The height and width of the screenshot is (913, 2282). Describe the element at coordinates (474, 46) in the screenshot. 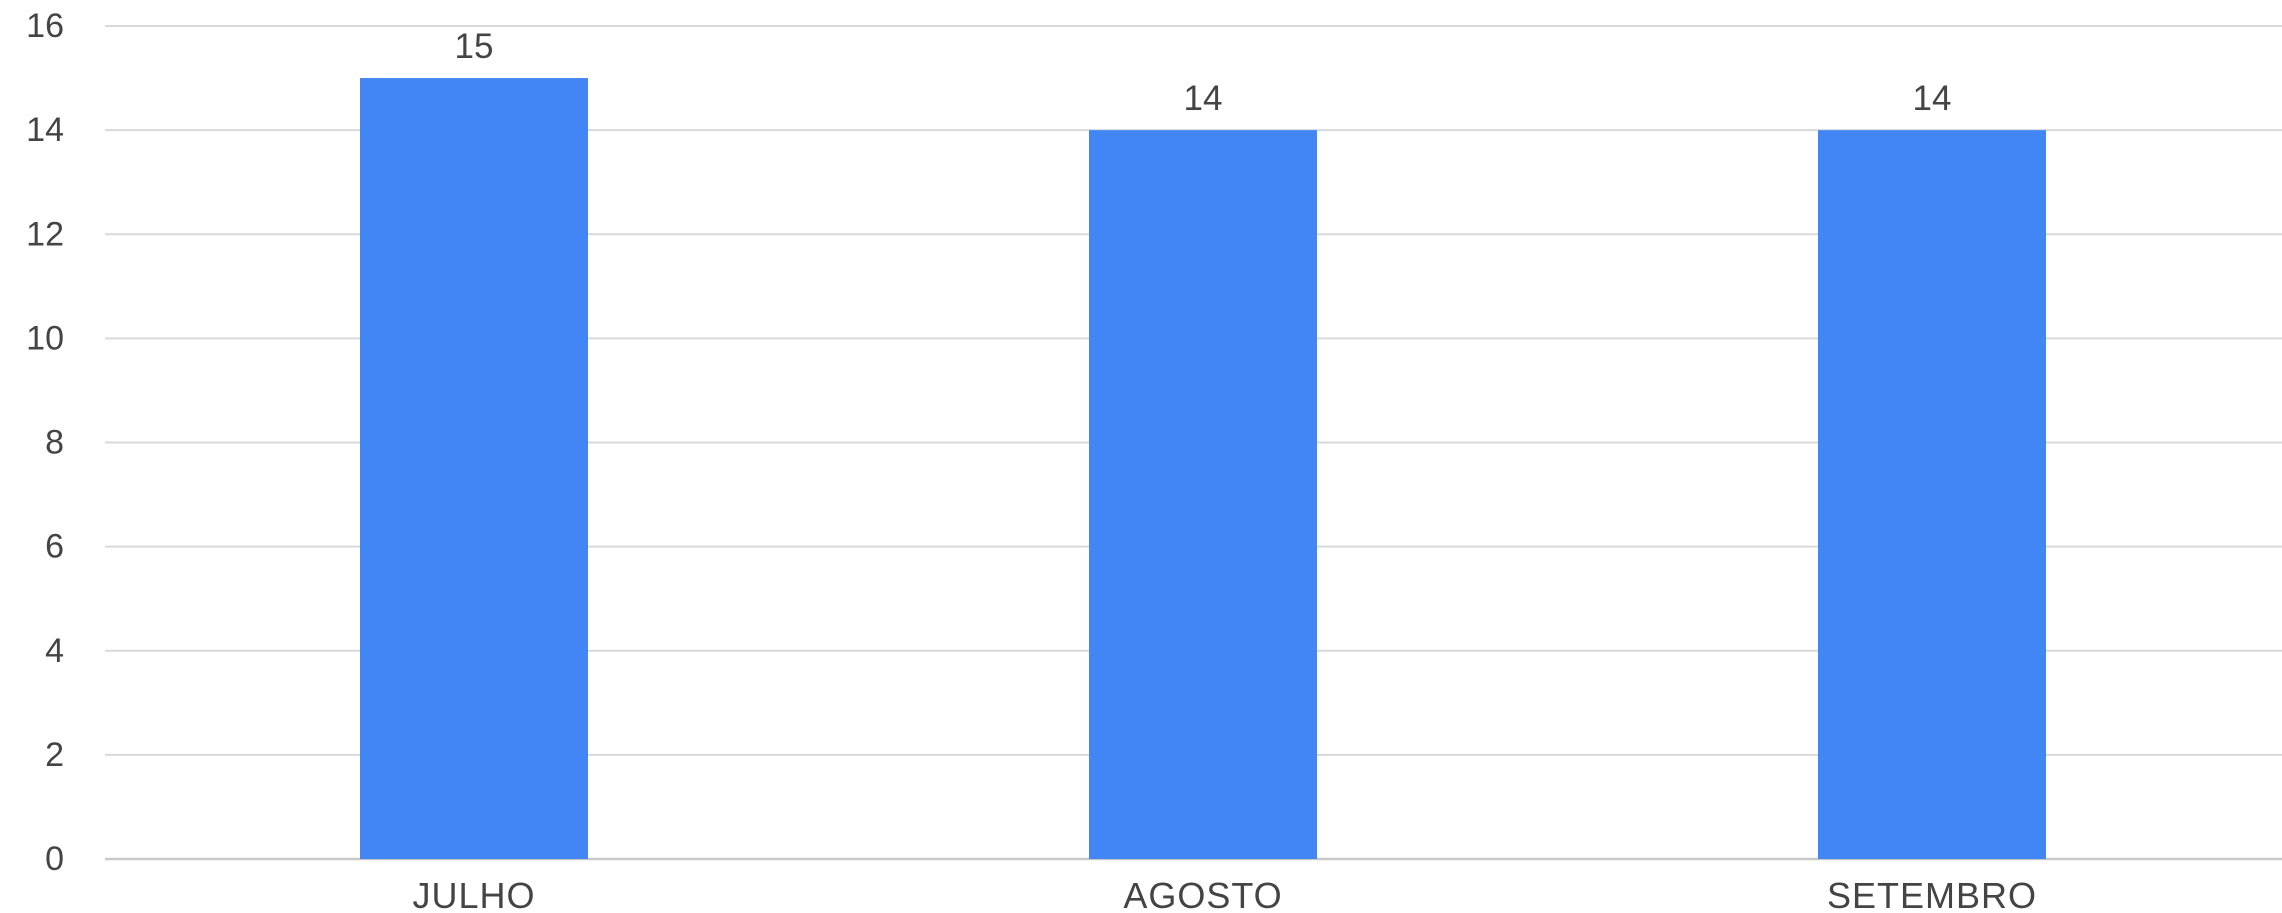

I see `data-label: 15` at that location.